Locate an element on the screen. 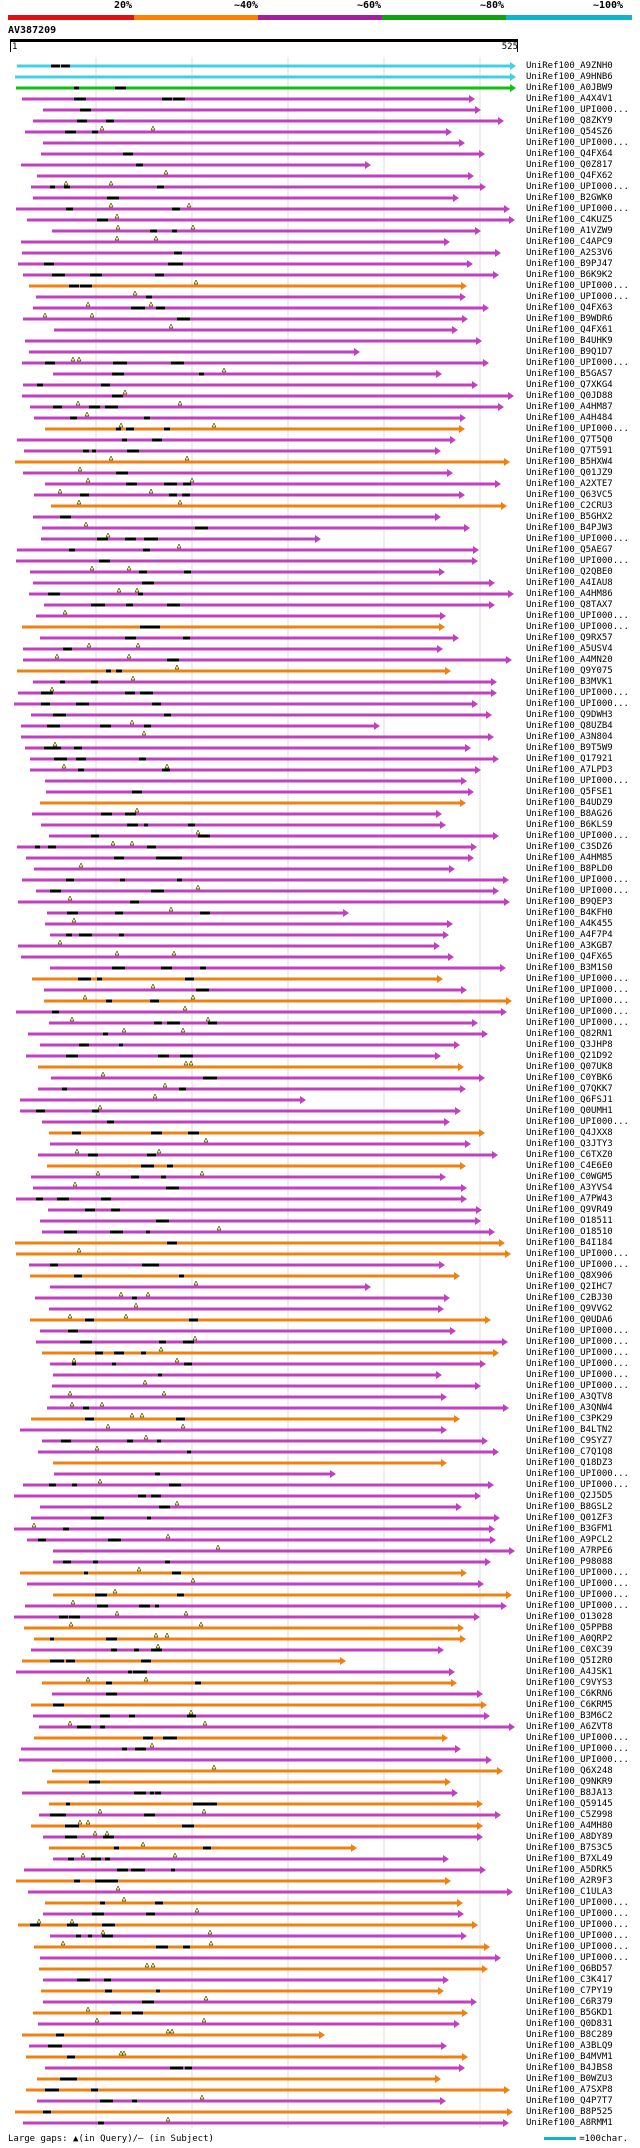 The image size is (640, 2148). hit-label: UniRef100_A7PW43 is located at coordinates (569, 1199).